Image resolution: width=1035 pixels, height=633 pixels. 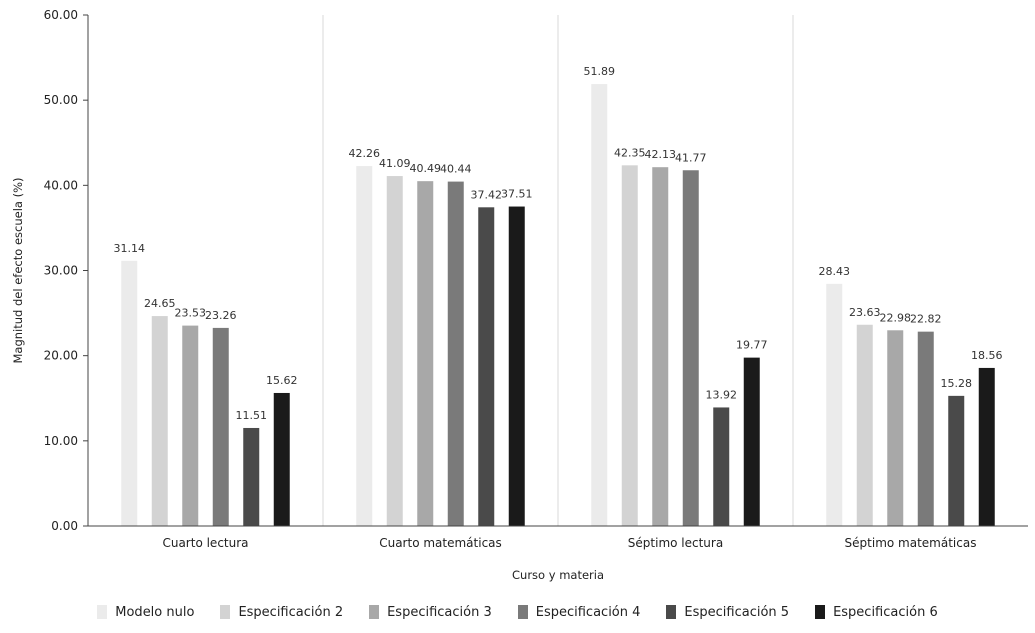 What do you see at coordinates (61, 356) in the screenshot?
I see `y-tick-label: 20.00` at bounding box center [61, 356].